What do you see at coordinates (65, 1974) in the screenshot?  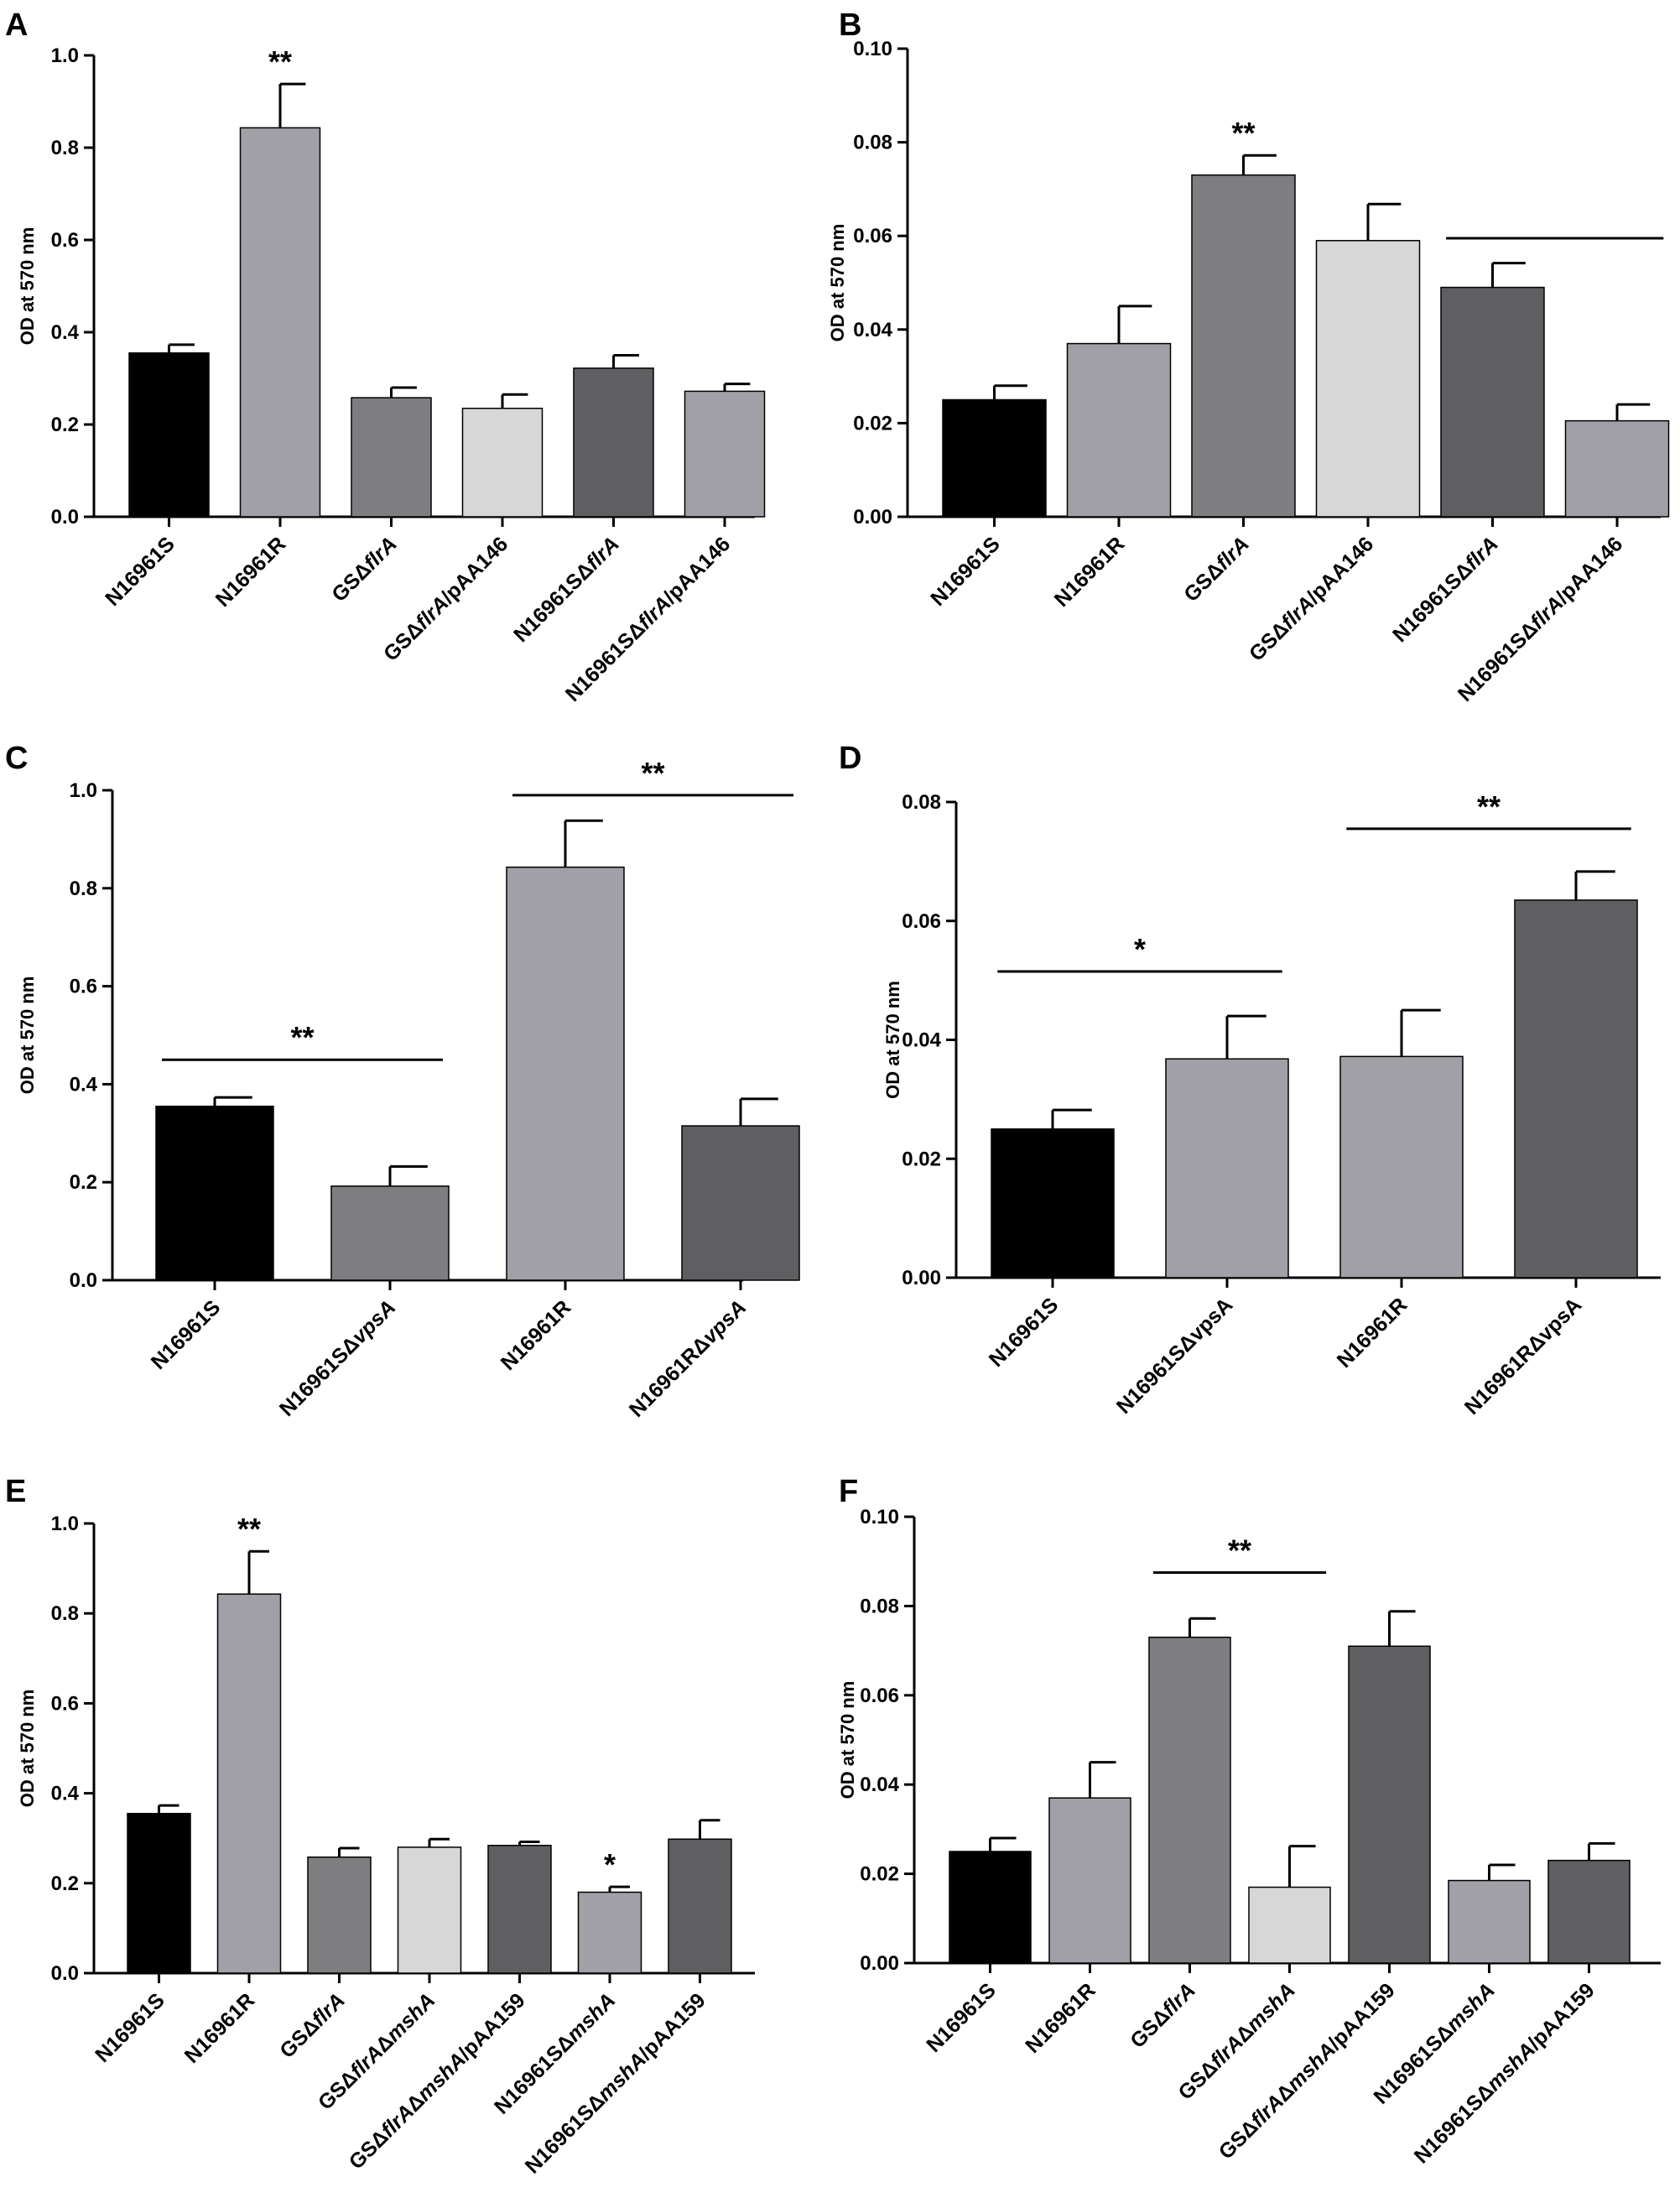 I see `y-tick-label: 0.0` at bounding box center [65, 1974].